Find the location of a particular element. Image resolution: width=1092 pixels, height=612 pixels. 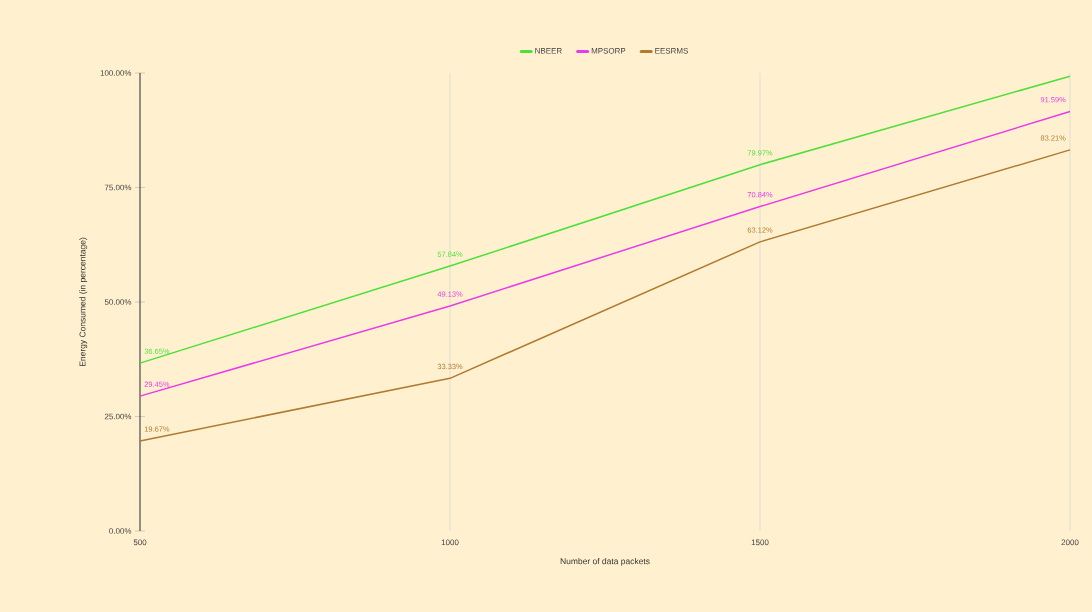

x-axis-title: Number of data packets is located at coordinates (605, 561).